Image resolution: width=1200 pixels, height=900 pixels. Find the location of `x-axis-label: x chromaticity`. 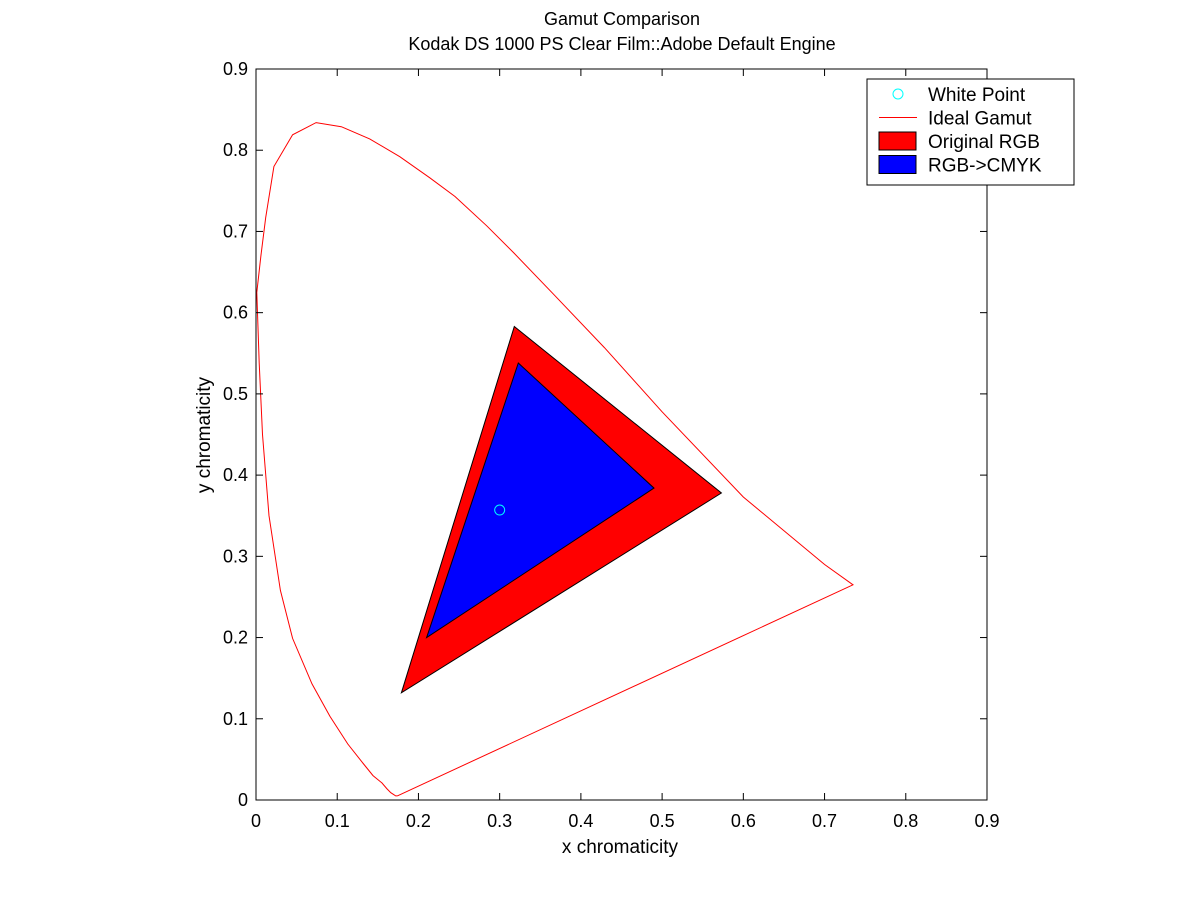

x-axis-label: x chromaticity is located at coordinates (620, 847).